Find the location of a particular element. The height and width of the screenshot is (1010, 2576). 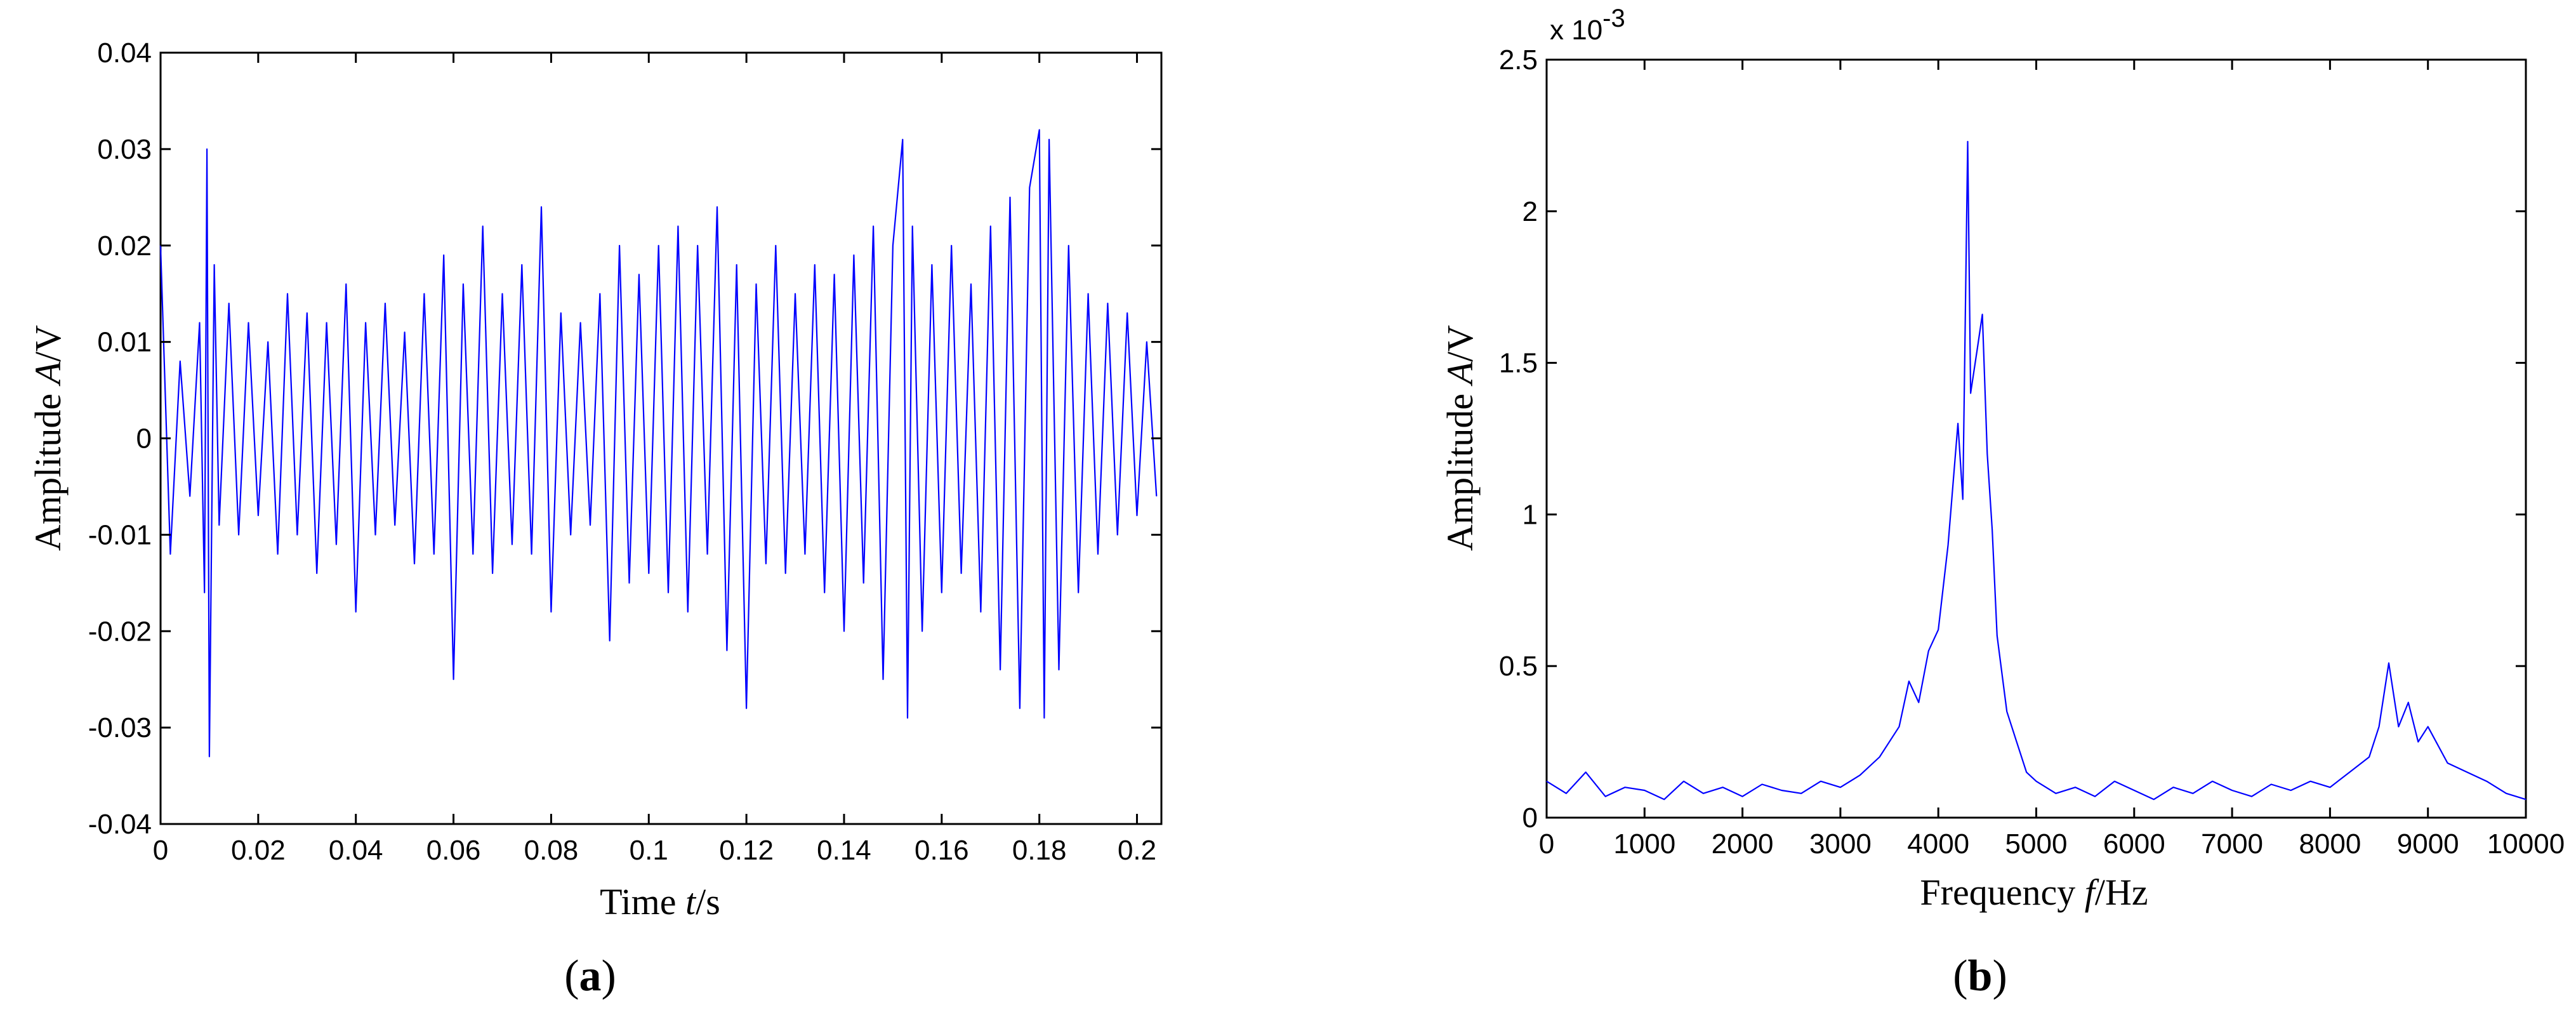

ylabel-a: Amplitude A/V is located at coordinates (48, 438).